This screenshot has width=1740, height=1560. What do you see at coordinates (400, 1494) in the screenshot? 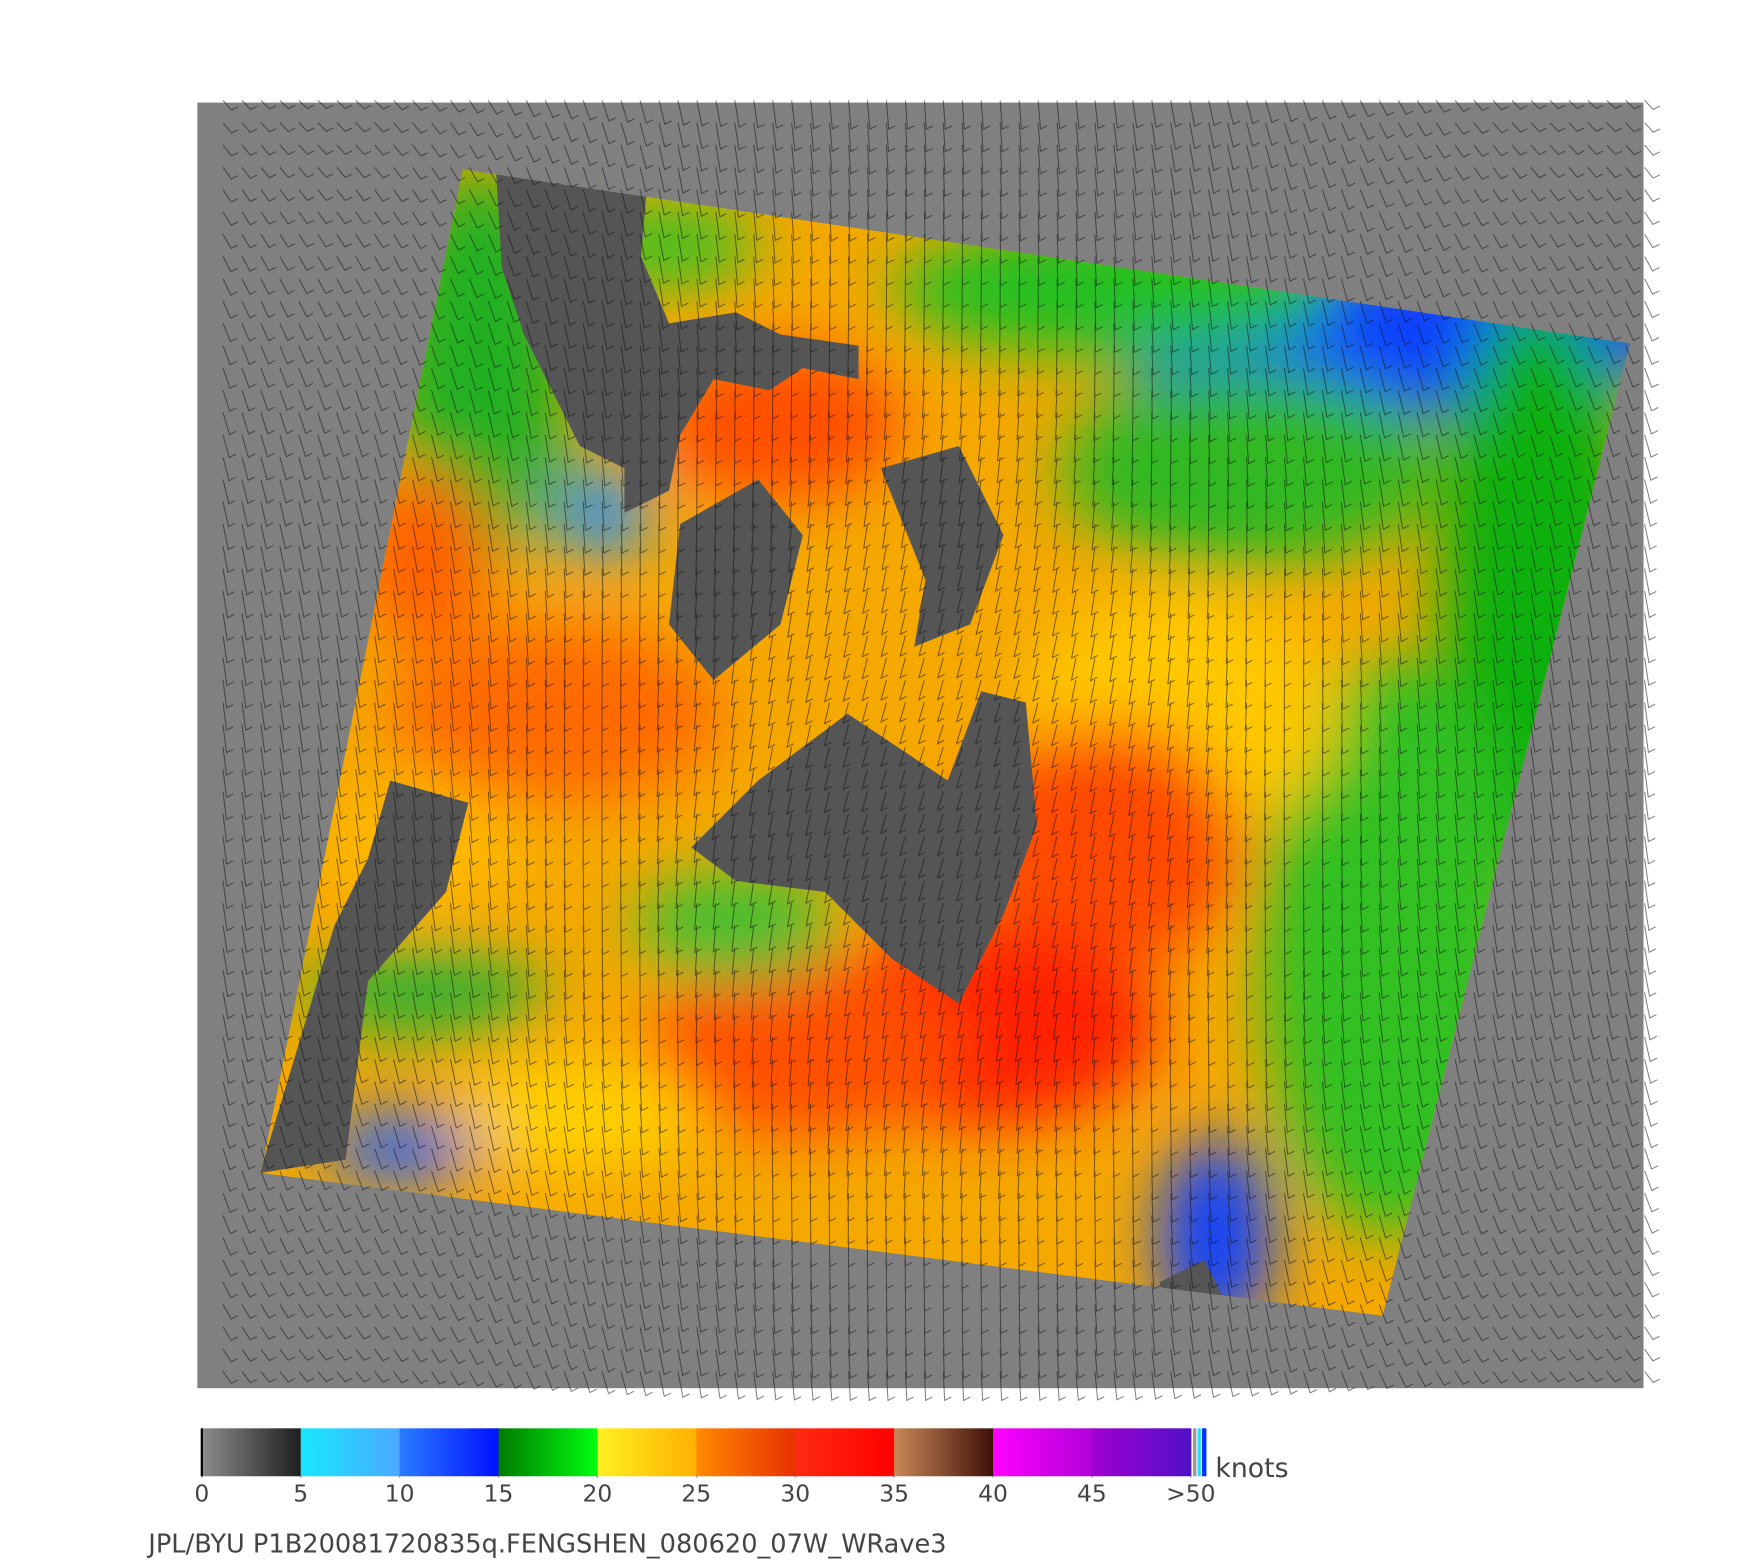
I see `tick-label: 10` at bounding box center [400, 1494].